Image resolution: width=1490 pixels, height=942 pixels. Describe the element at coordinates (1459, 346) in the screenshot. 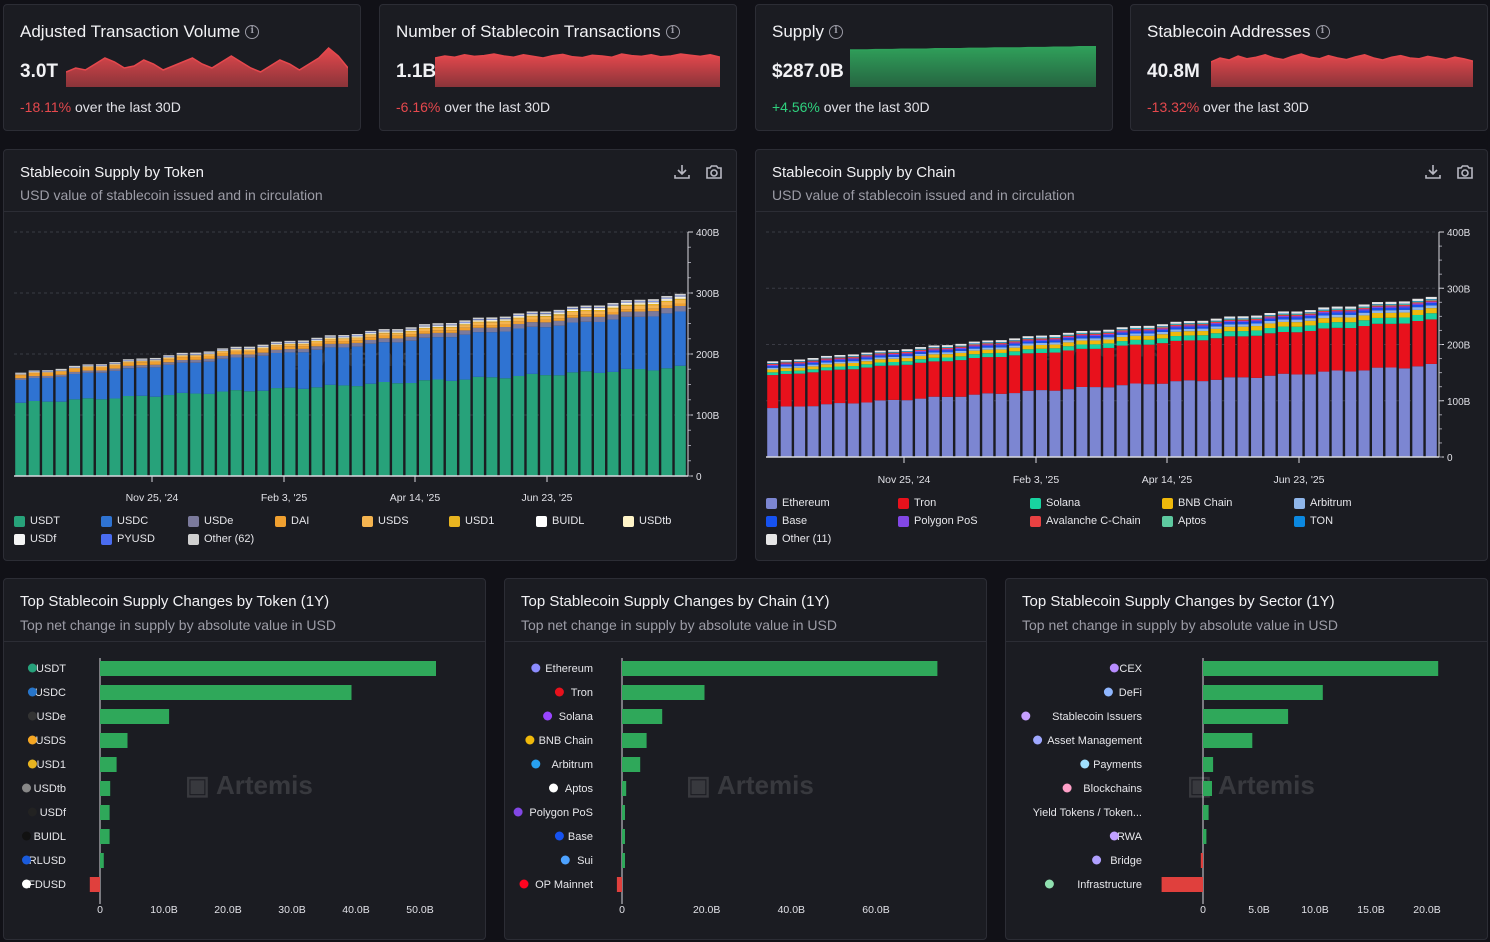

I see `y-tick-label: 200B` at that location.